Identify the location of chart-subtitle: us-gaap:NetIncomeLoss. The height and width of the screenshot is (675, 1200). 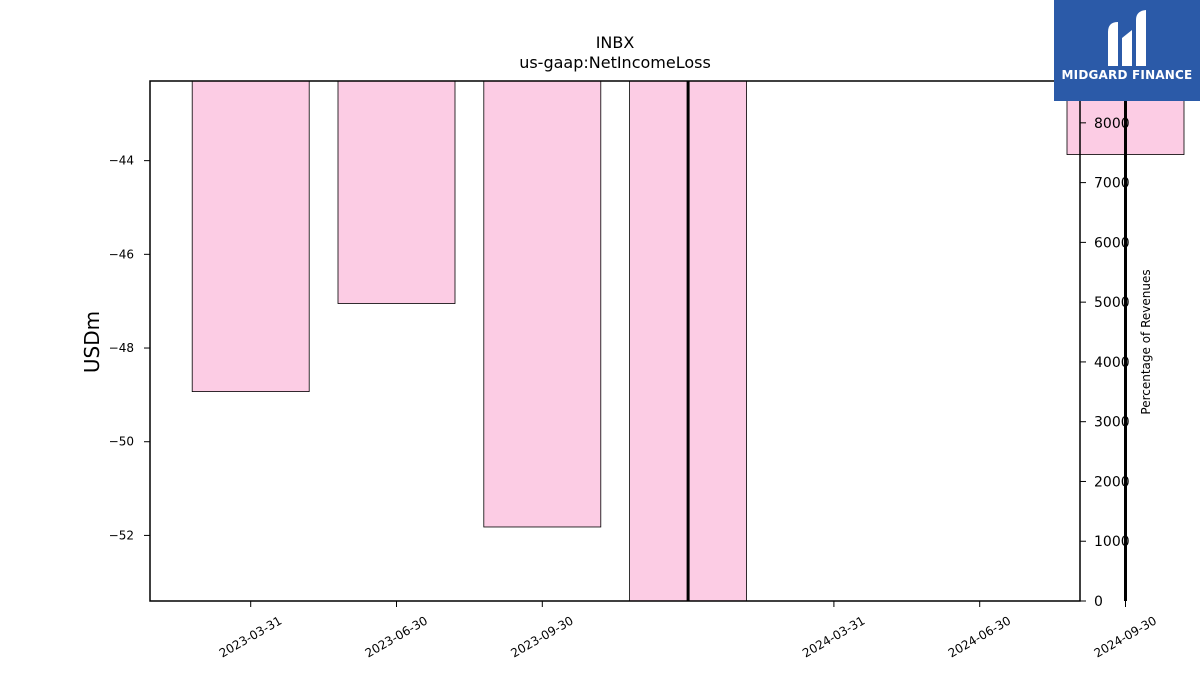
(615, 62).